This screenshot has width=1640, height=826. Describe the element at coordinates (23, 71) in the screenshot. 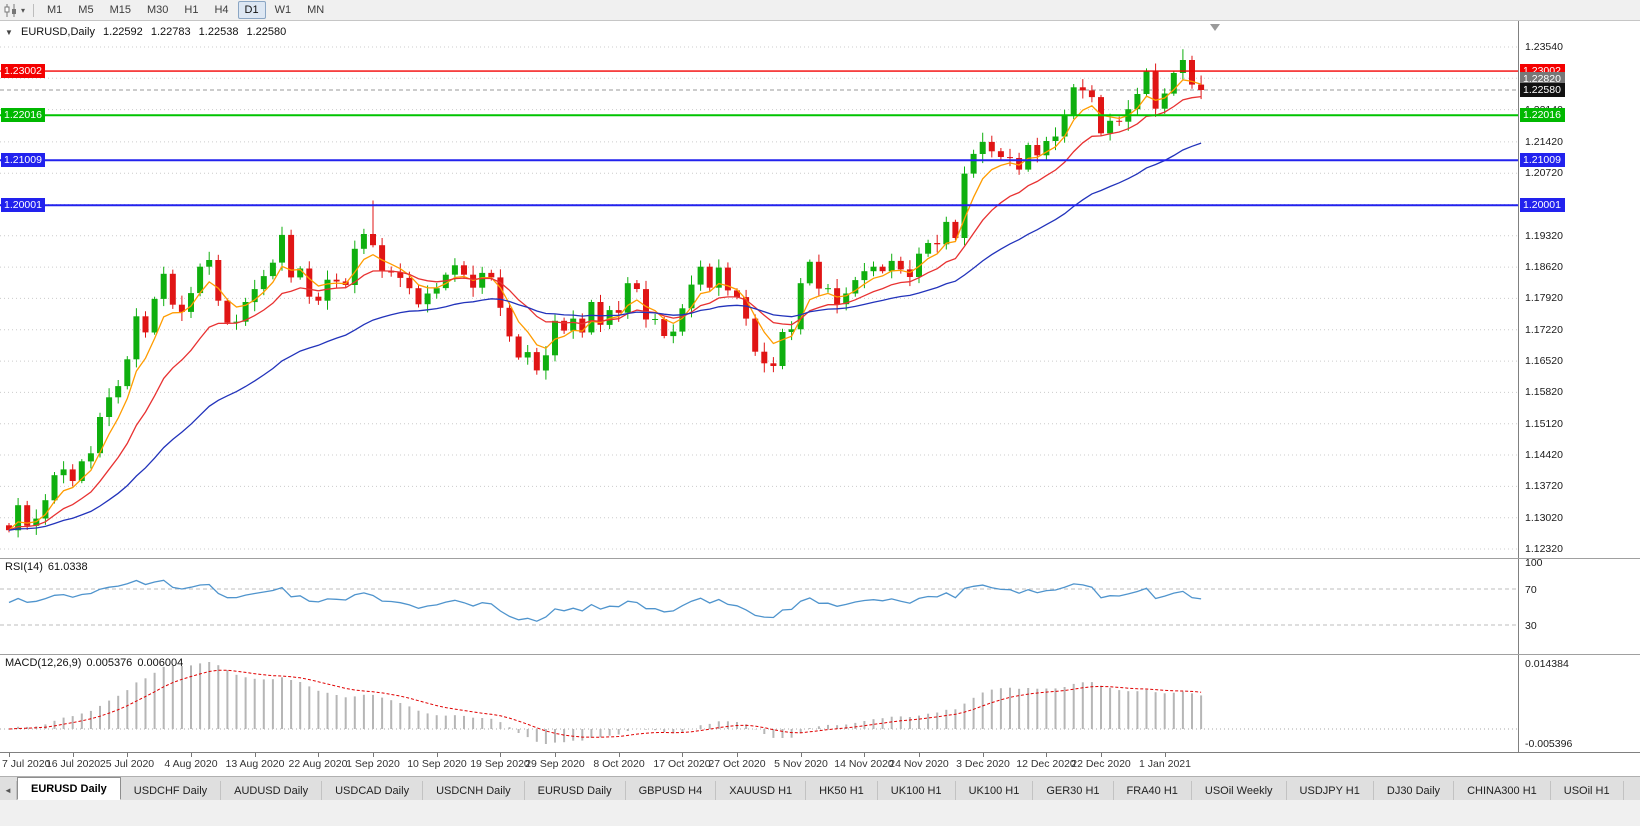

I see `hline-left-badge: 1.23002` at that location.